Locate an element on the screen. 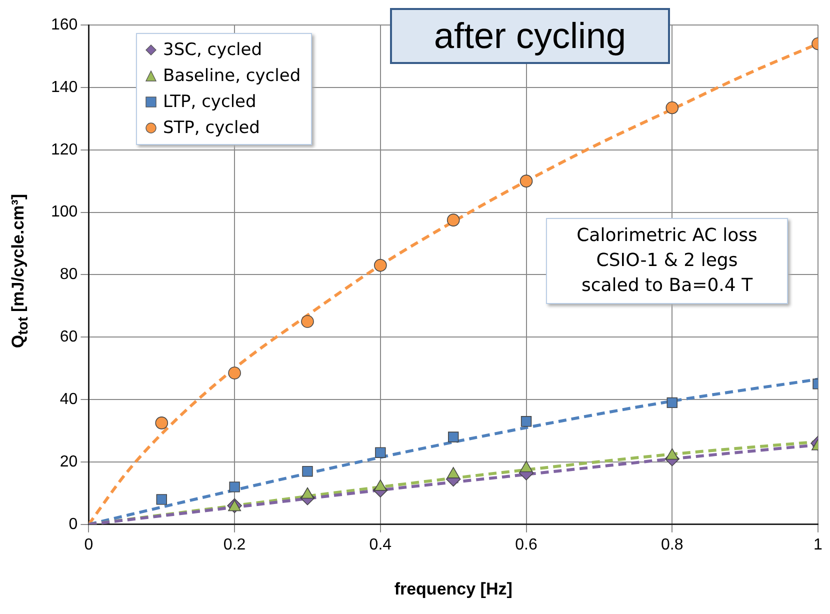  note-box: Calorimetric AC loss CSIO-1 & 2 legs scaled to Ba=0.4 T is located at coordinates (667, 261).